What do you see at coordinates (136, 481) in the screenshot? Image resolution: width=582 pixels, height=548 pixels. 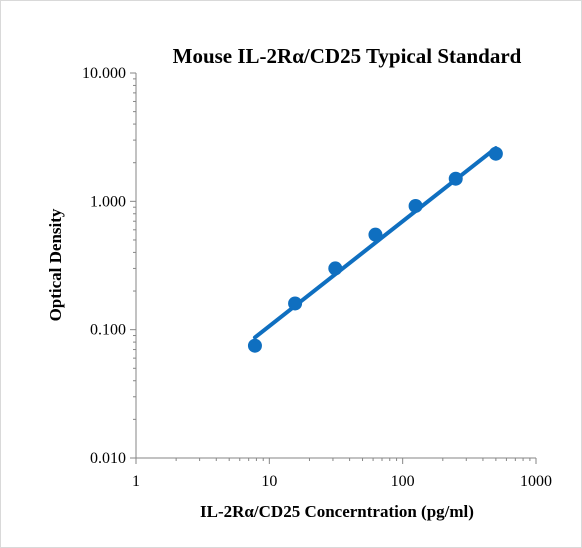 I see `x-tick-label: 1` at bounding box center [136, 481].